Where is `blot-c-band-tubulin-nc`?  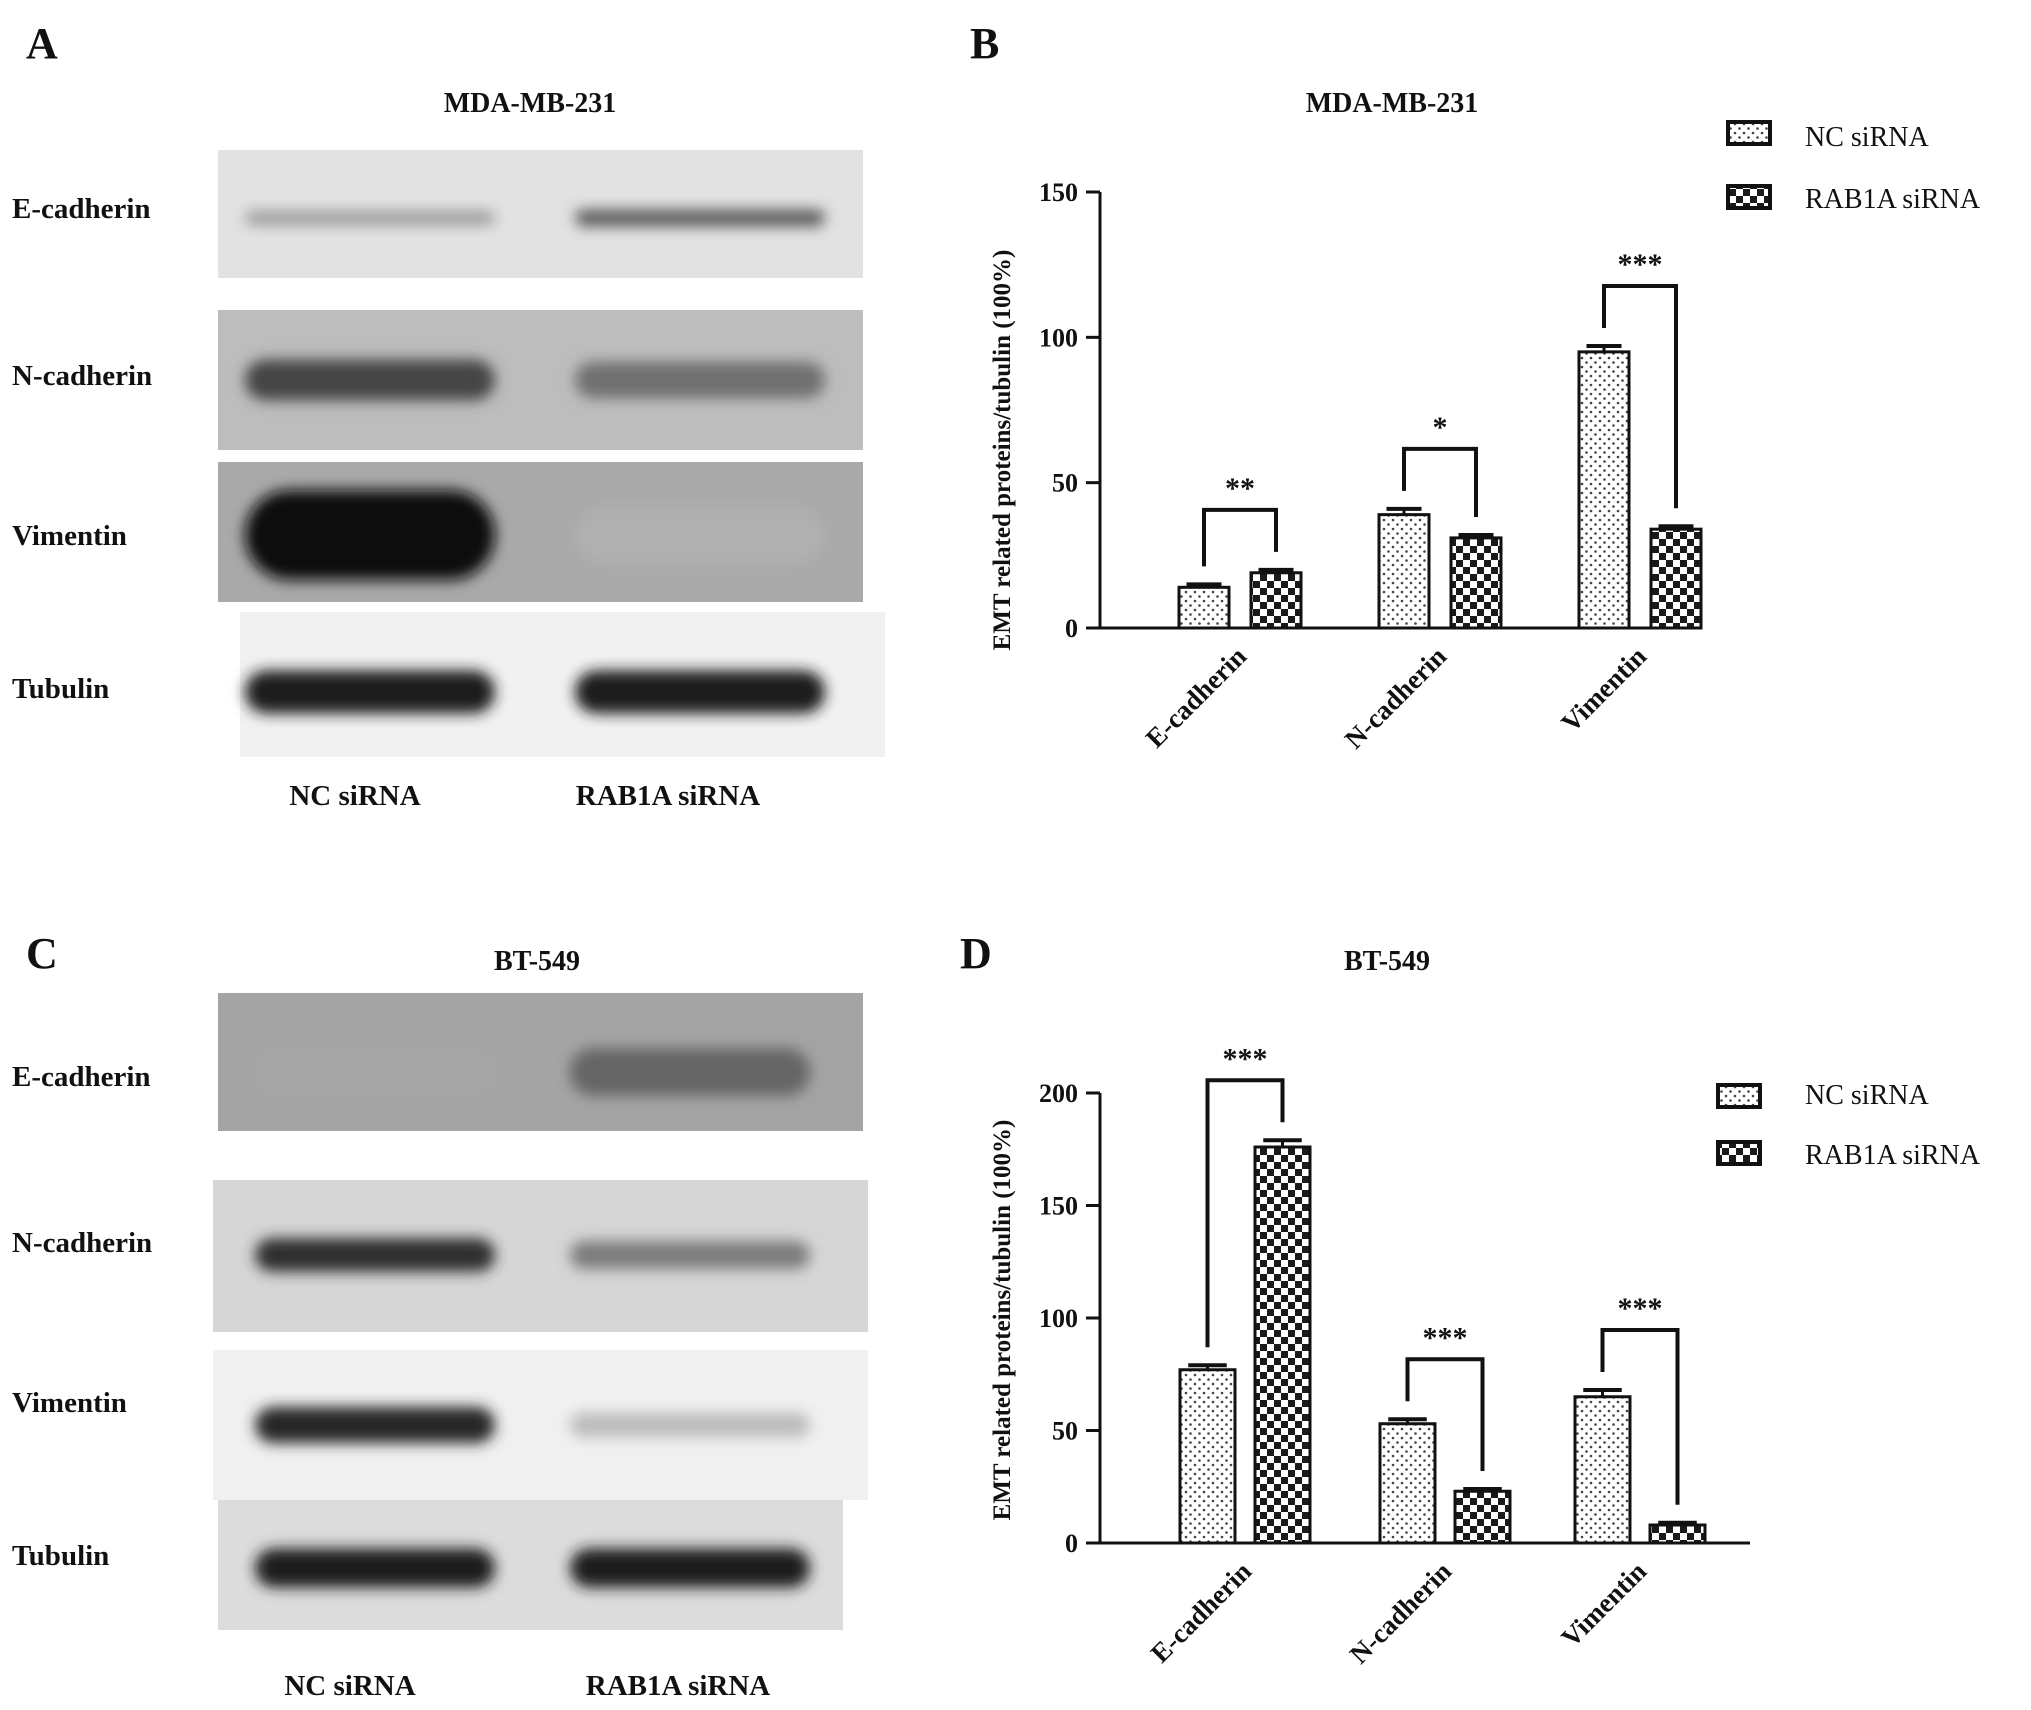 blot-c-band-tubulin-nc is located at coordinates (375, 1568).